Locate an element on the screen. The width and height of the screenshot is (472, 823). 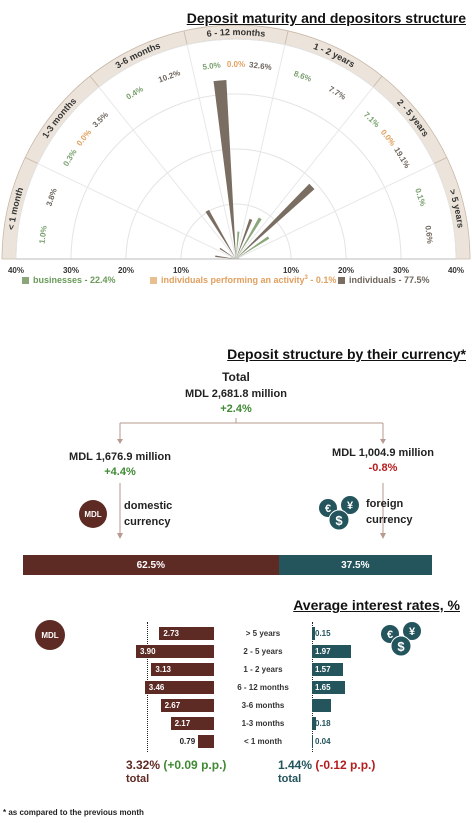
legend-individuals-activity-label: individuals performing an activity is located at coordinates (233, 280).